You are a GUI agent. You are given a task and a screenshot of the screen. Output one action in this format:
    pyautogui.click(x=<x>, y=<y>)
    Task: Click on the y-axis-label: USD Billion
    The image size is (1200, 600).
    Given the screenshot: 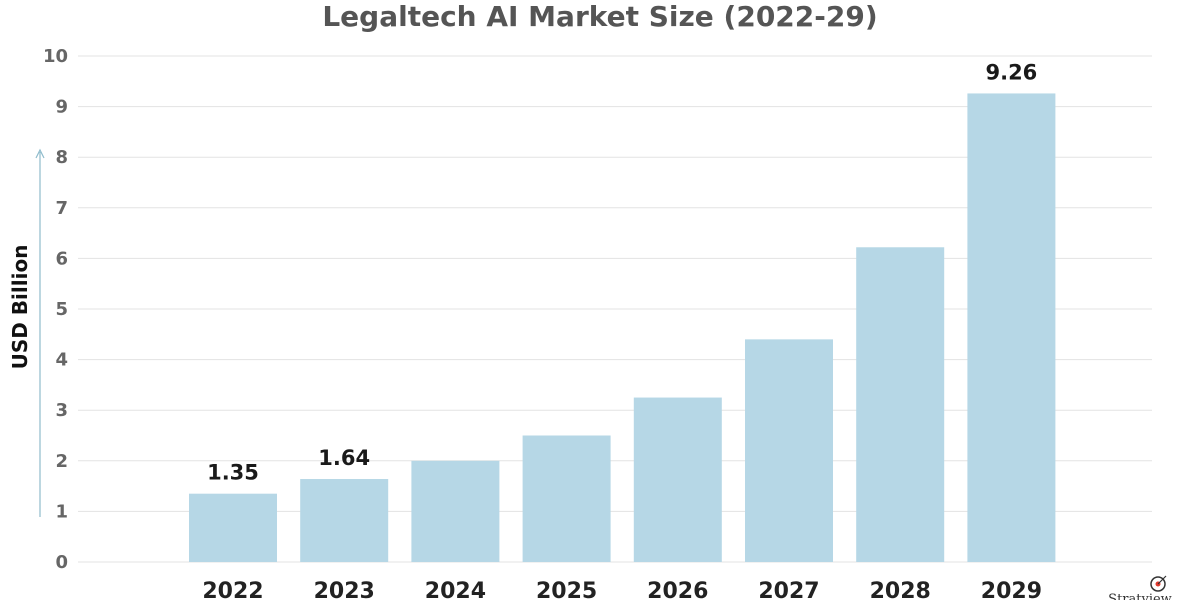 What is the action you would take?
    pyautogui.click(x=20, y=307)
    